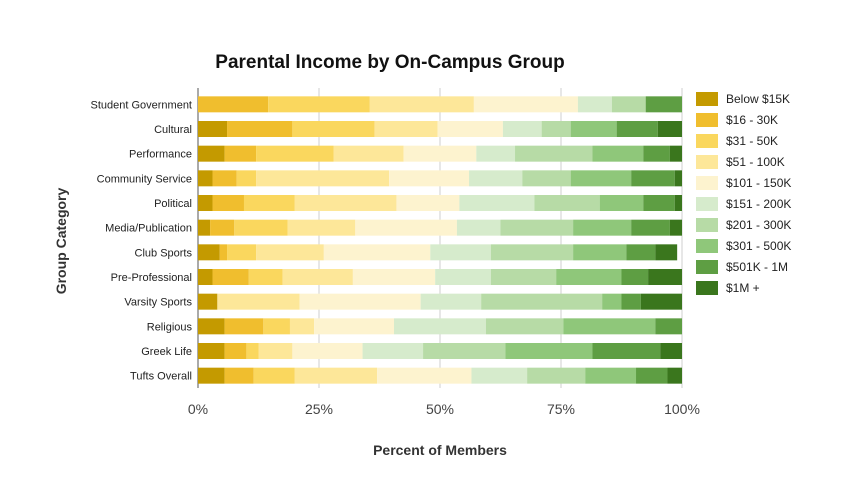 This screenshot has height=483, width=867. I want to click on legend-label: $151 - 200K, so click(758, 204).